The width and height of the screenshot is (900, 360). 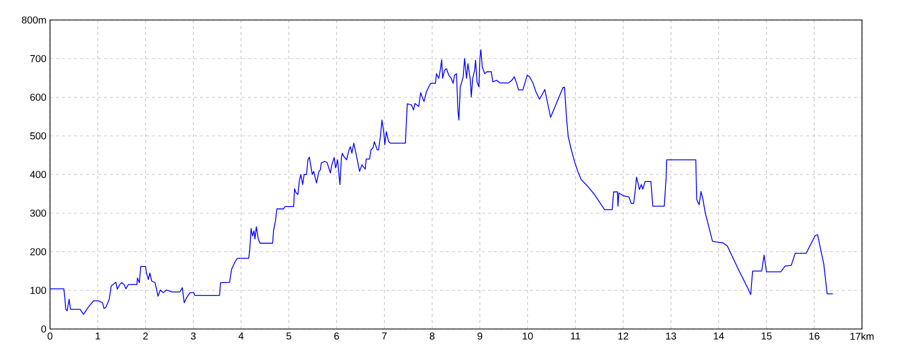 I want to click on y-tick-label: 400, so click(x=38, y=174).